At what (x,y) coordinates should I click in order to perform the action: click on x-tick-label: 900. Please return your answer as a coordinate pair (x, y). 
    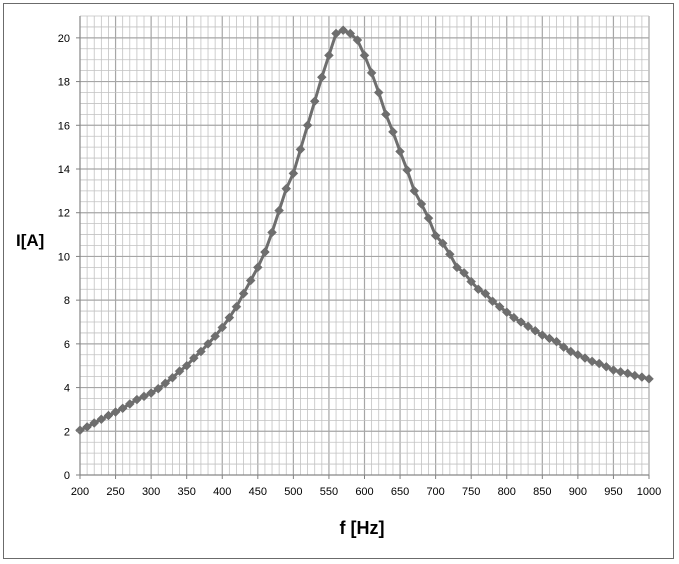
    Looking at the image, I should click on (578, 492).